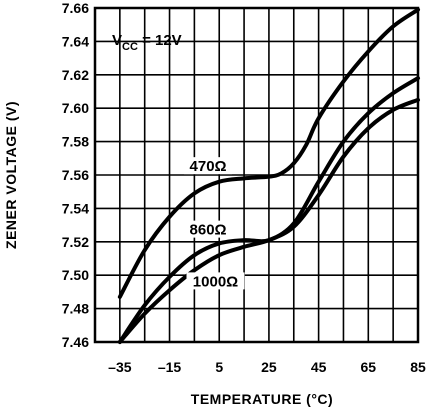 Image resolution: width=430 pixels, height=414 pixels. I want to click on x-tick-label: 85, so click(418, 367).